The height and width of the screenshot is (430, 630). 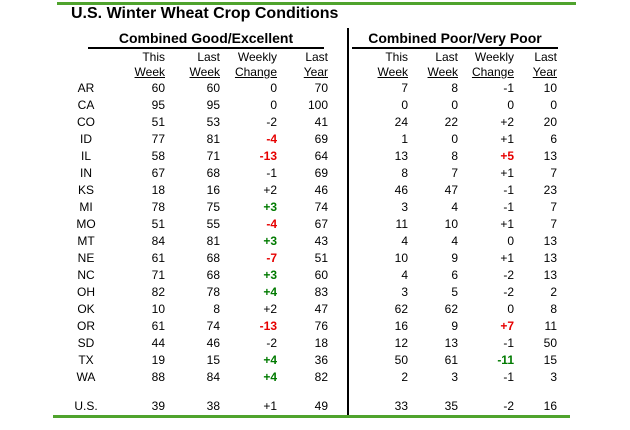 I want to click on spacer-row, so click(x=306, y=392).